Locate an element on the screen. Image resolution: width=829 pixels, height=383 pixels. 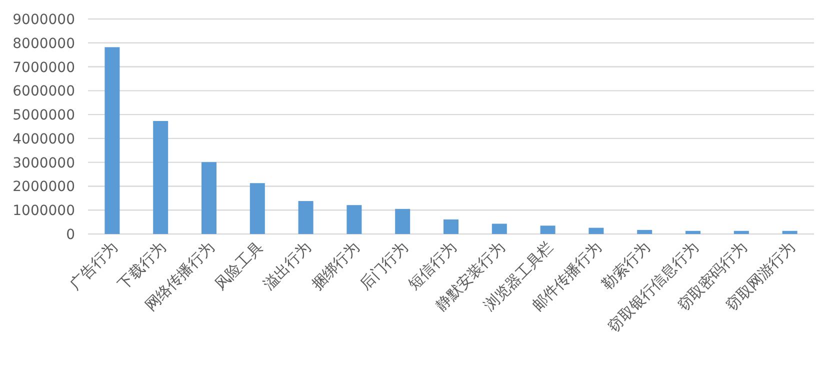
y-tick-label: 5000000 is located at coordinates (43, 116).